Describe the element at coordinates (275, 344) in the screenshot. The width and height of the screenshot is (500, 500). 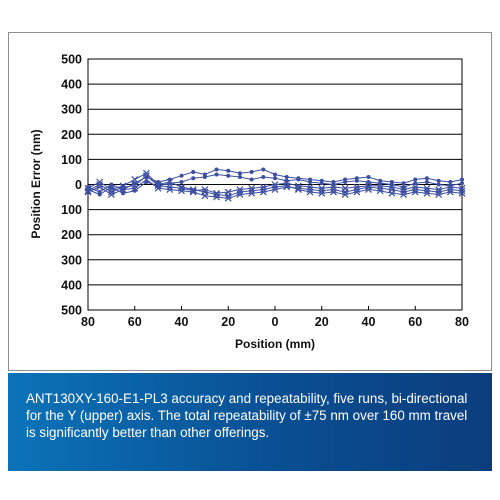
I see `x-axis-label: Position (mm)` at that location.